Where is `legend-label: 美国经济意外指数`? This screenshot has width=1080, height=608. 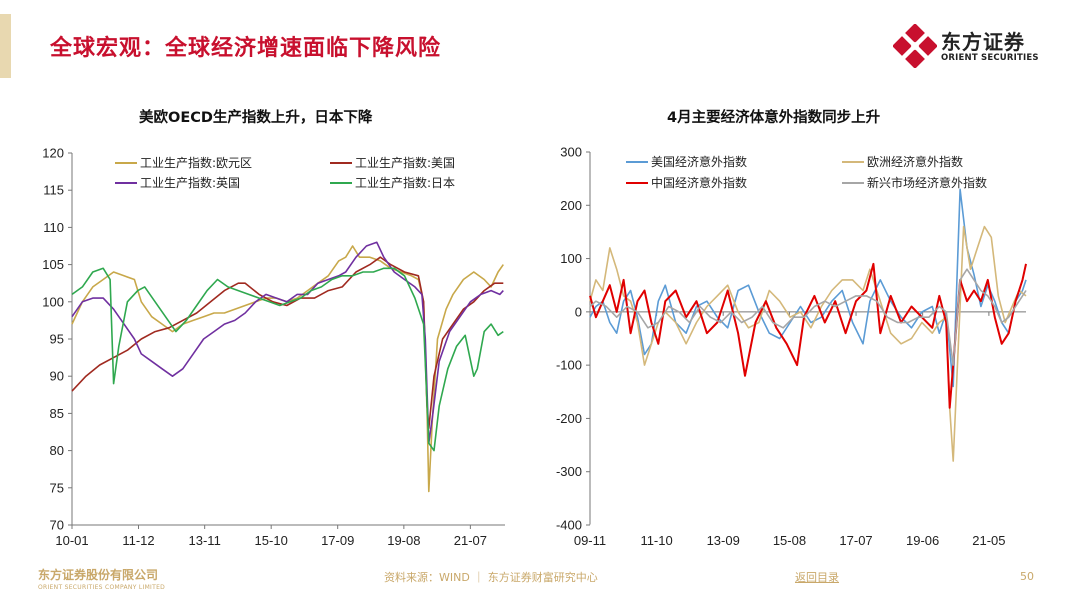 legend-label: 美国经济意外指数 is located at coordinates (699, 161).